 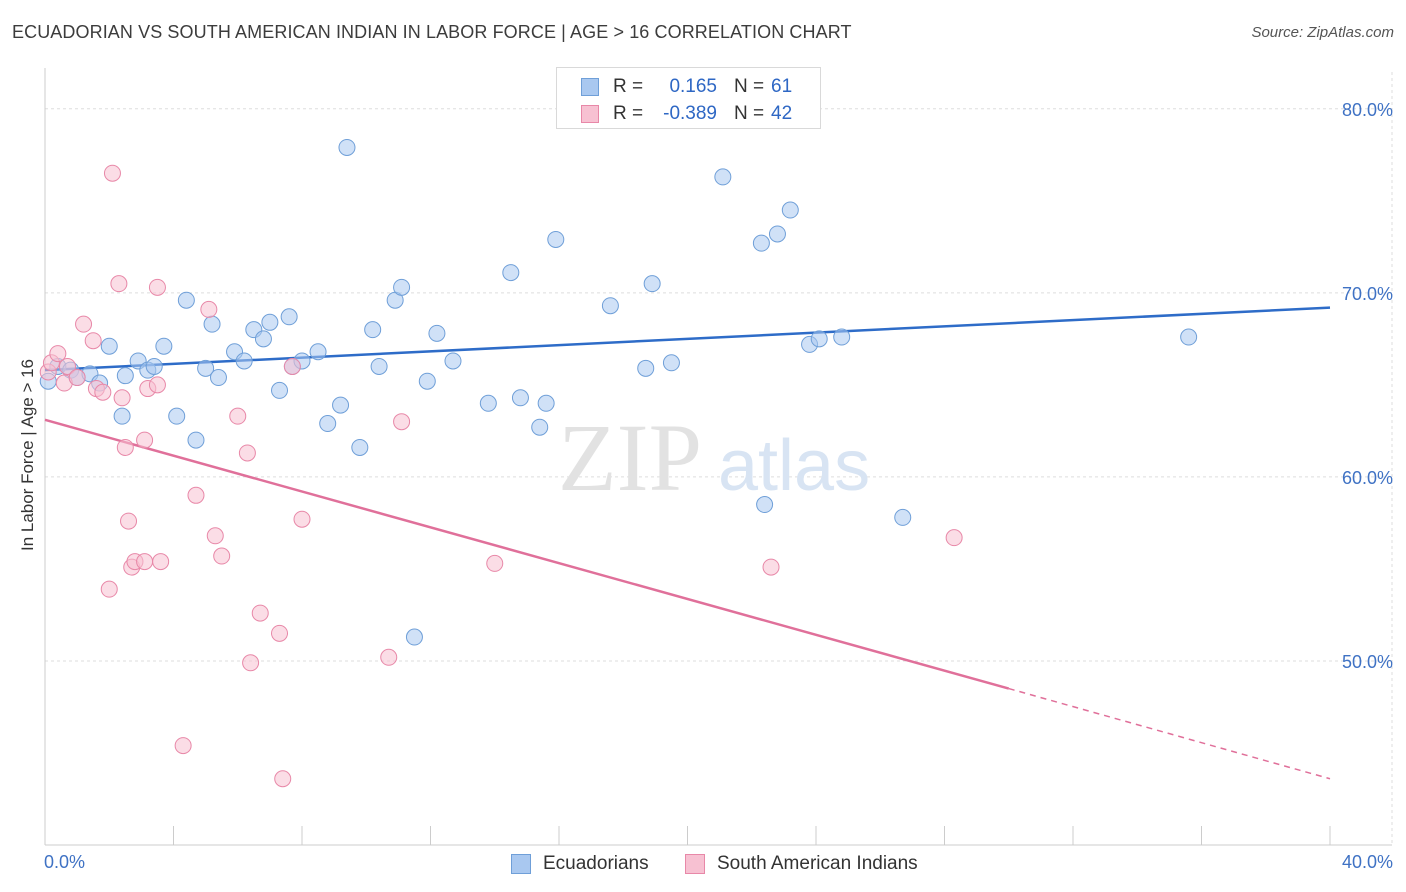 What do you see at coordinates (817, 863) in the screenshot?
I see `series-label: South American Indians` at bounding box center [817, 863].